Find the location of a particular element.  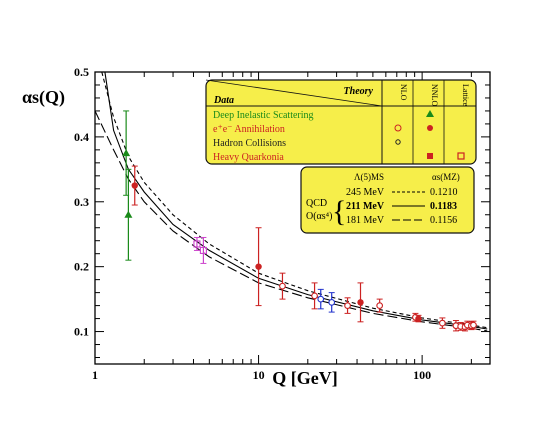

x-tick-label: 1 is located at coordinates (95, 375).